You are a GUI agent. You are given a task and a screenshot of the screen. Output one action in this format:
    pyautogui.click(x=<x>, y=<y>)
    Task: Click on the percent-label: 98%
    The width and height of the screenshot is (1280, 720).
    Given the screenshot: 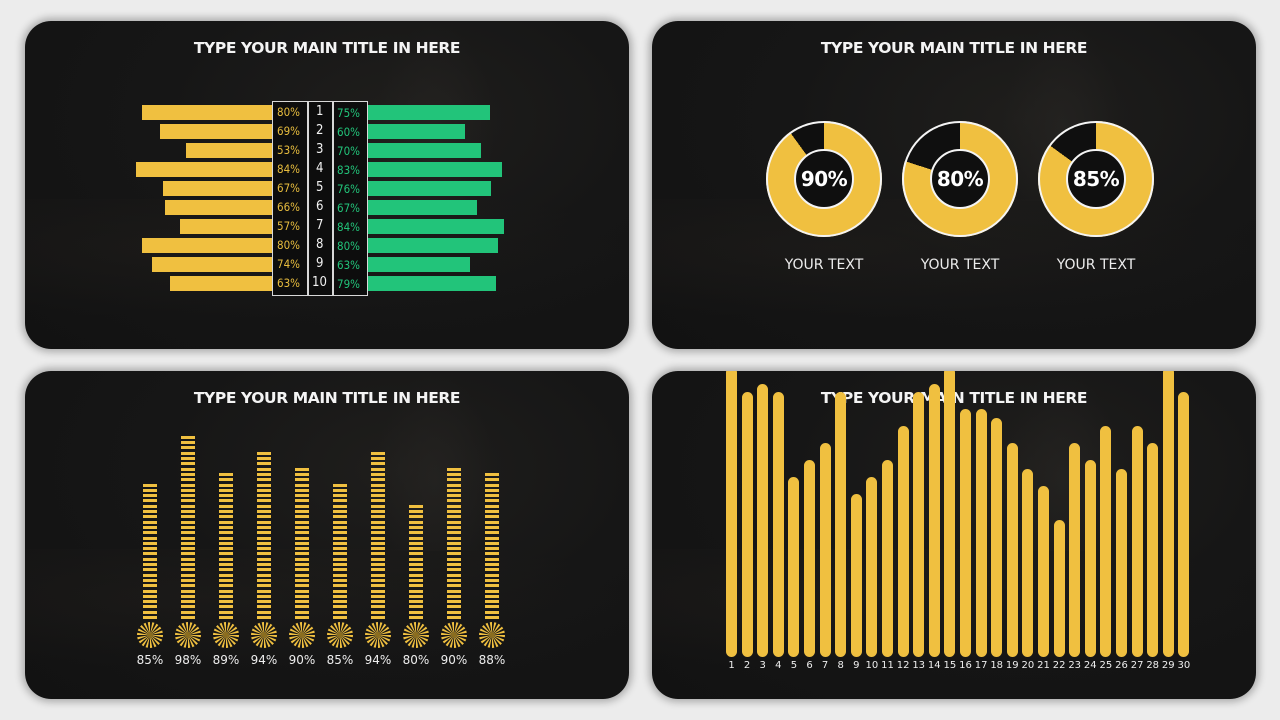 What is the action you would take?
    pyautogui.click(x=188, y=660)
    